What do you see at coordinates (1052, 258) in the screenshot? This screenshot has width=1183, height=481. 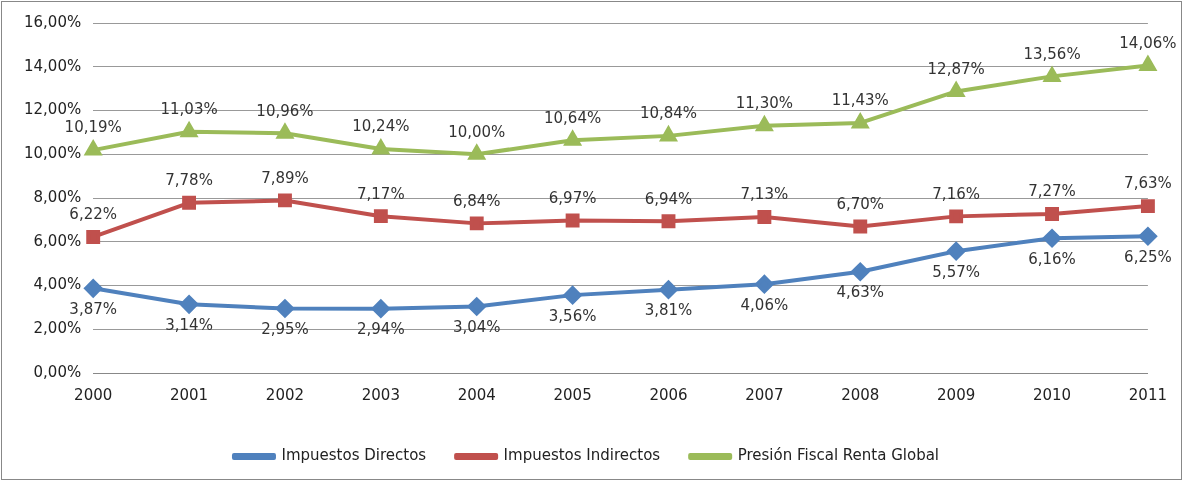 I see `data-label: 6,16%` at bounding box center [1052, 258].